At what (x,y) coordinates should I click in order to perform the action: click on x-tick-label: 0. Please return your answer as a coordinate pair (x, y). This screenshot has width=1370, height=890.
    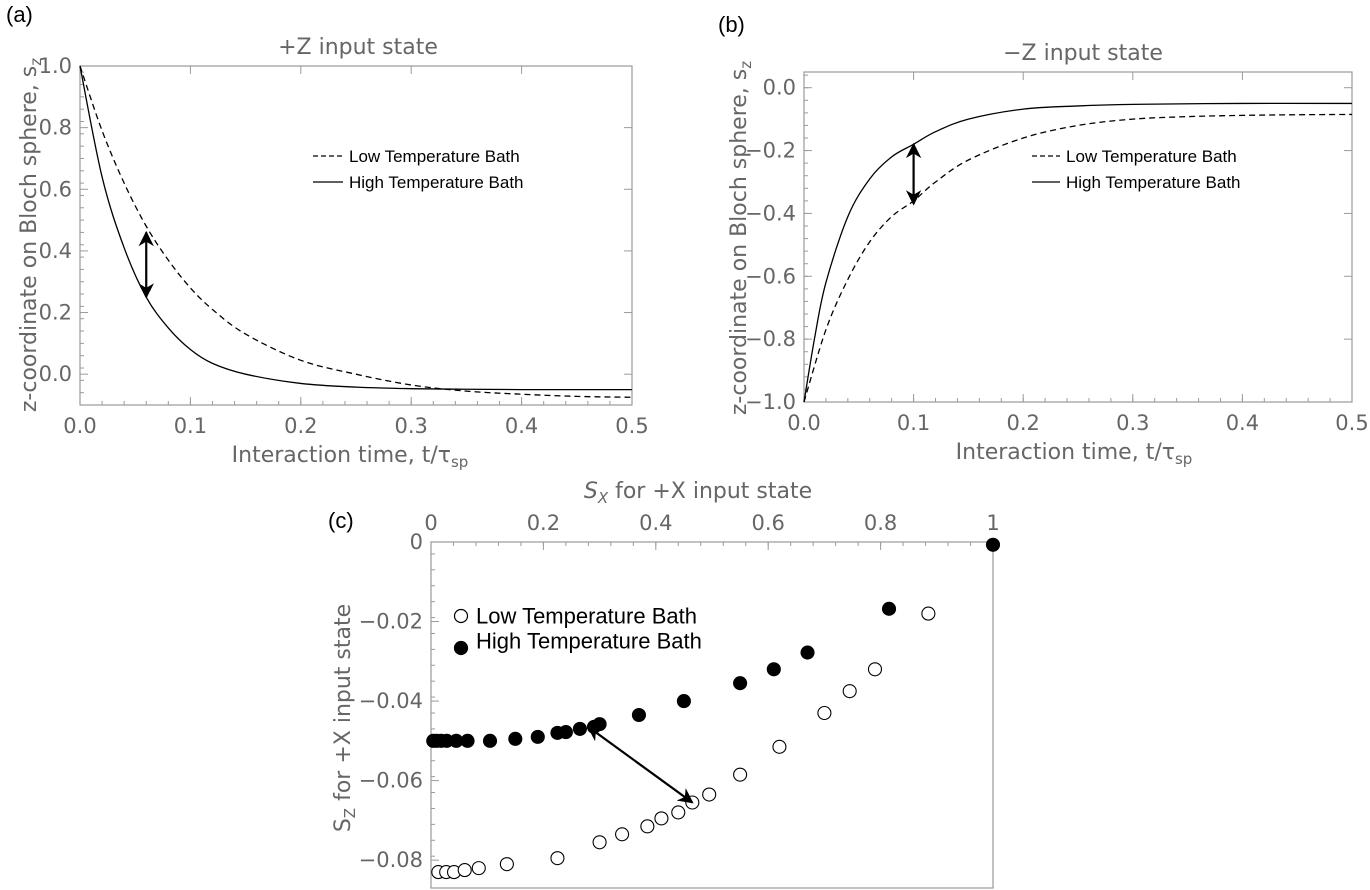
    Looking at the image, I should click on (430, 523).